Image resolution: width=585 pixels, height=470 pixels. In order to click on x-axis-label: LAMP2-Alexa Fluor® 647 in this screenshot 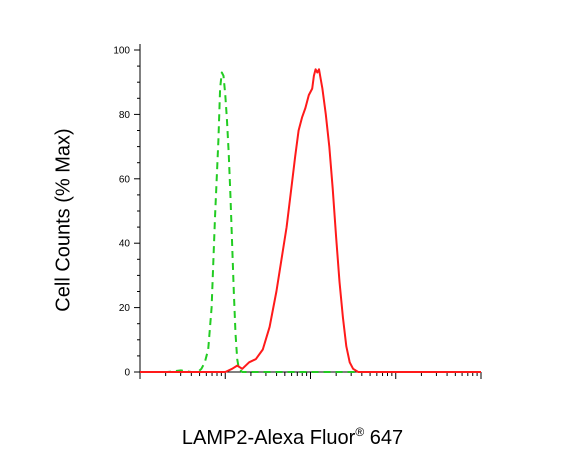, I will do `click(292, 437)`.